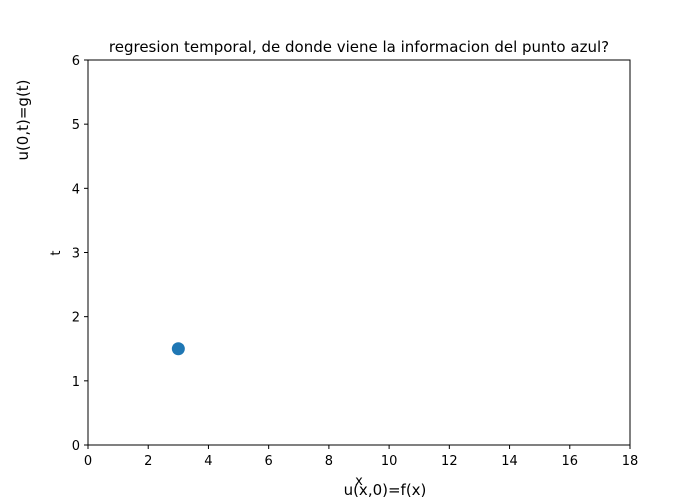 This screenshot has width=700, height=500. I want to click on x-tick-label: 14, so click(509, 461).